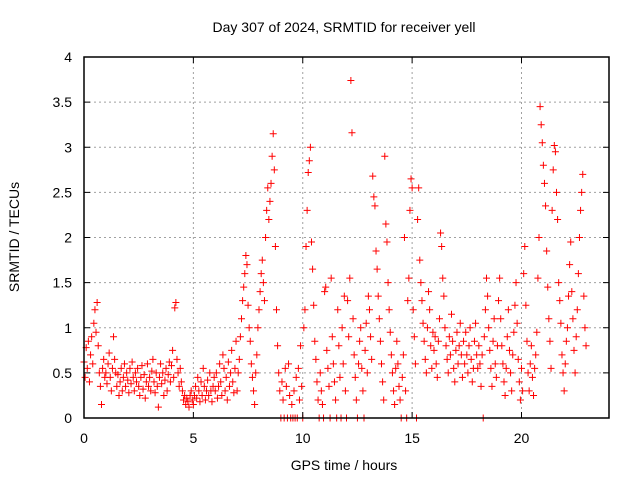  I want to click on x-tick-label: 0, so click(84, 438).